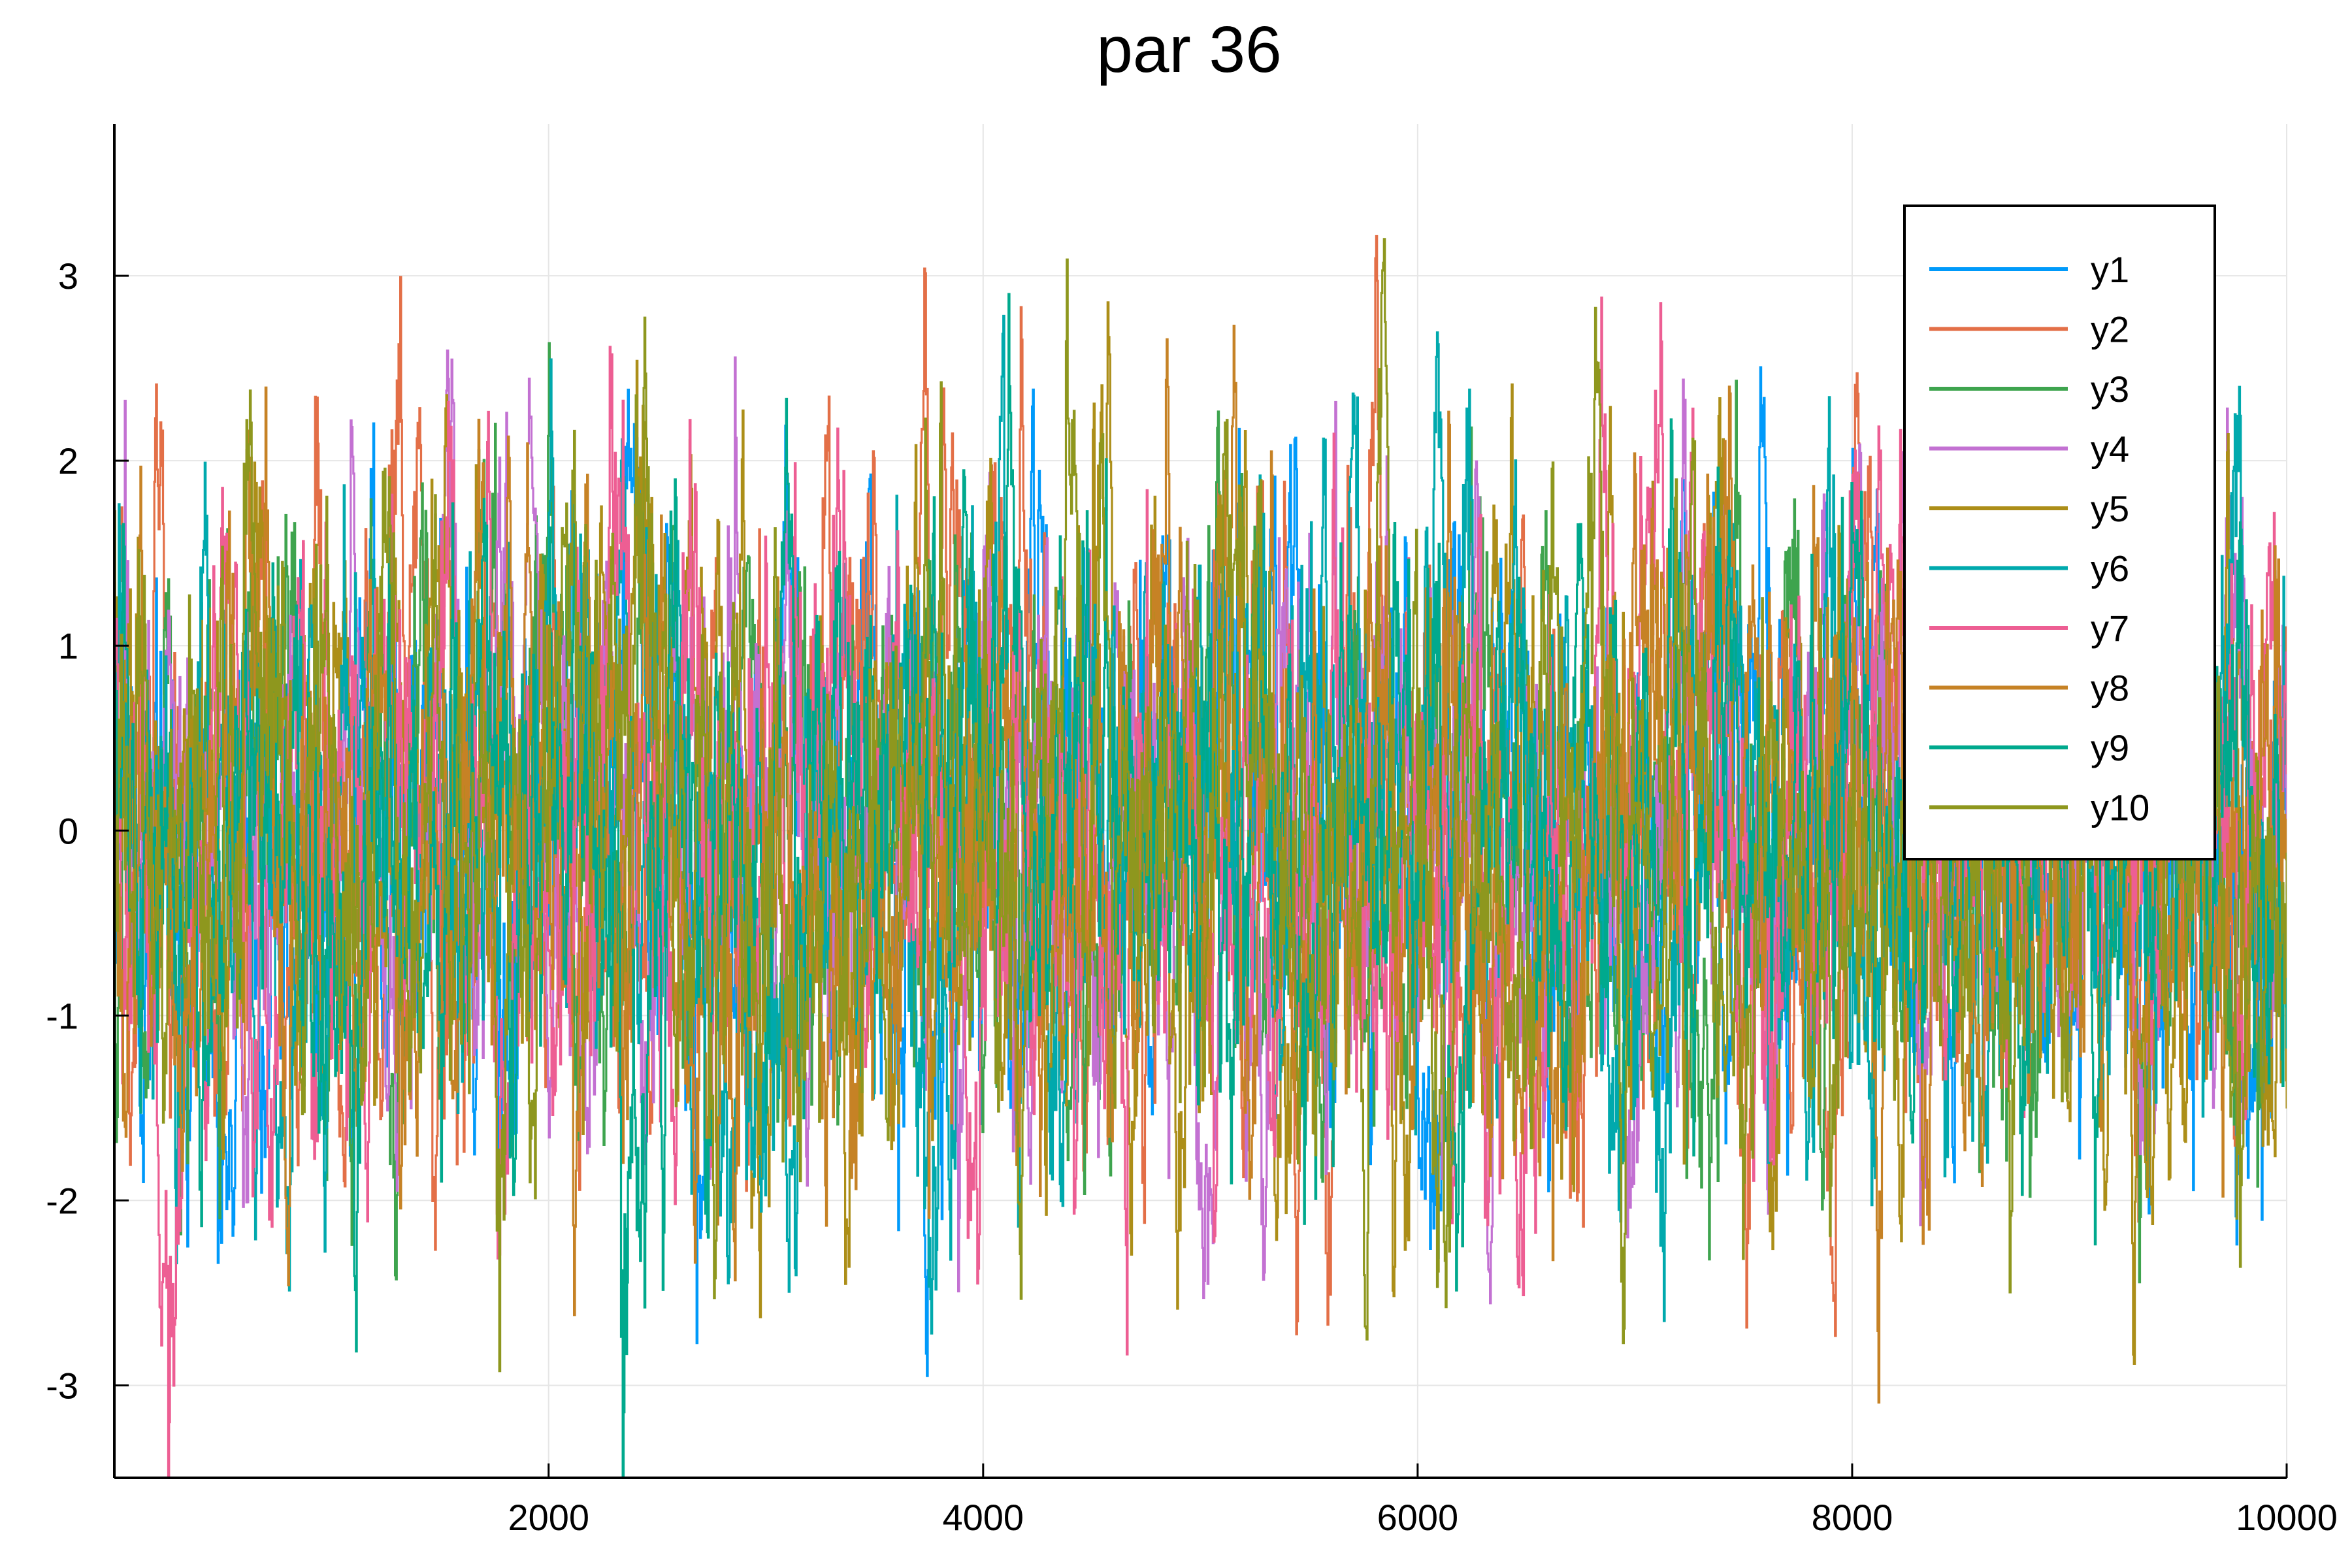 Image resolution: width=2352 pixels, height=1568 pixels. I want to click on y-tick-label: 3, so click(68, 276).